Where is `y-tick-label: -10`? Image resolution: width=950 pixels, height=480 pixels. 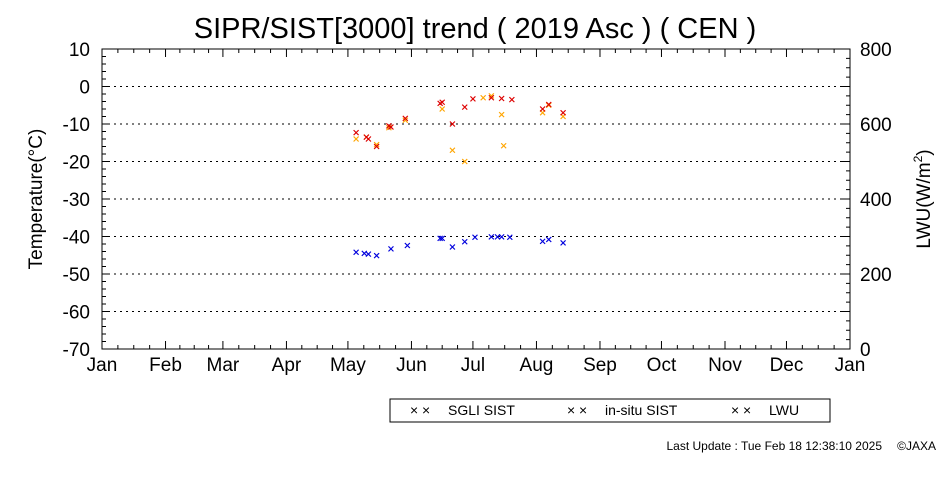 y-tick-label: -10 is located at coordinates (76, 125).